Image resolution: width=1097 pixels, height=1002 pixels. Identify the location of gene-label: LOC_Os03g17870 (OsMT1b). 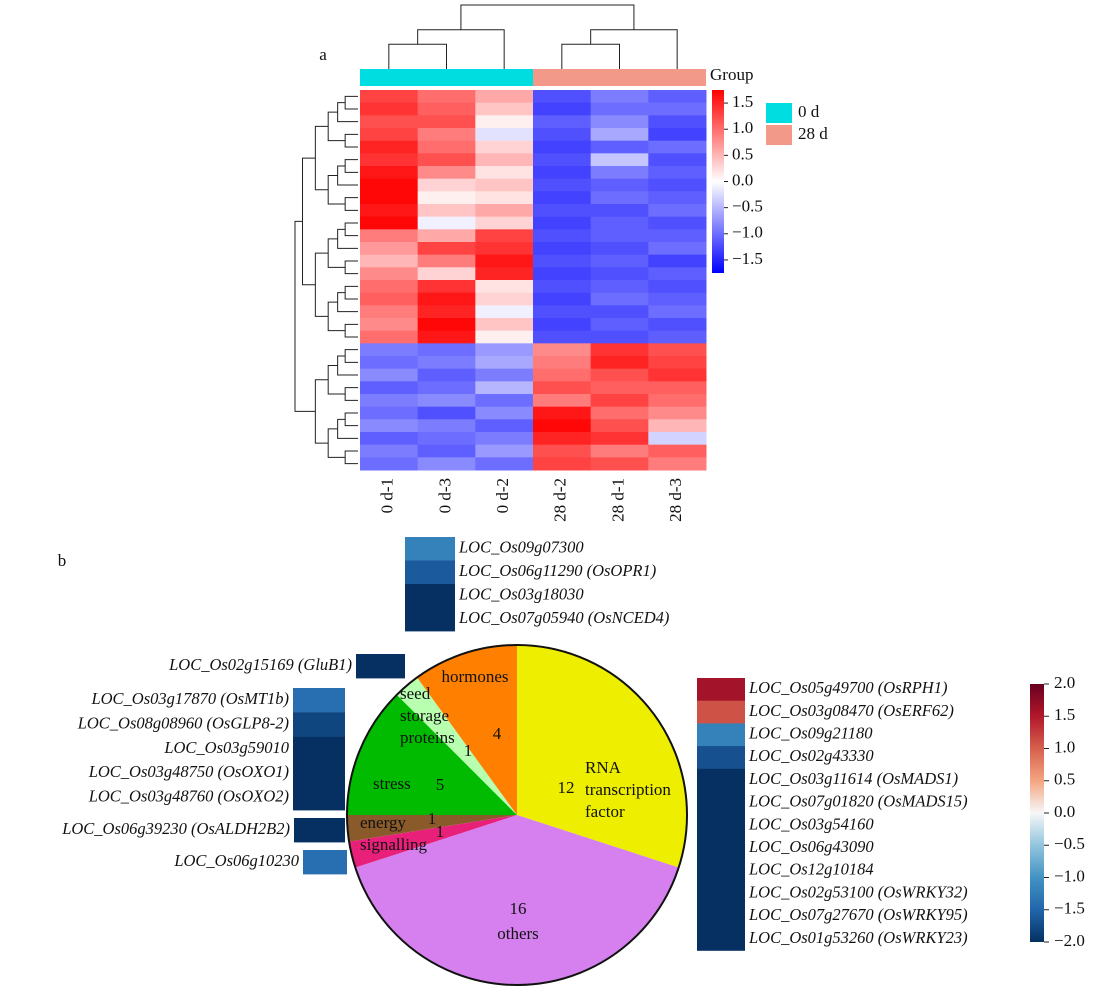
(189, 698).